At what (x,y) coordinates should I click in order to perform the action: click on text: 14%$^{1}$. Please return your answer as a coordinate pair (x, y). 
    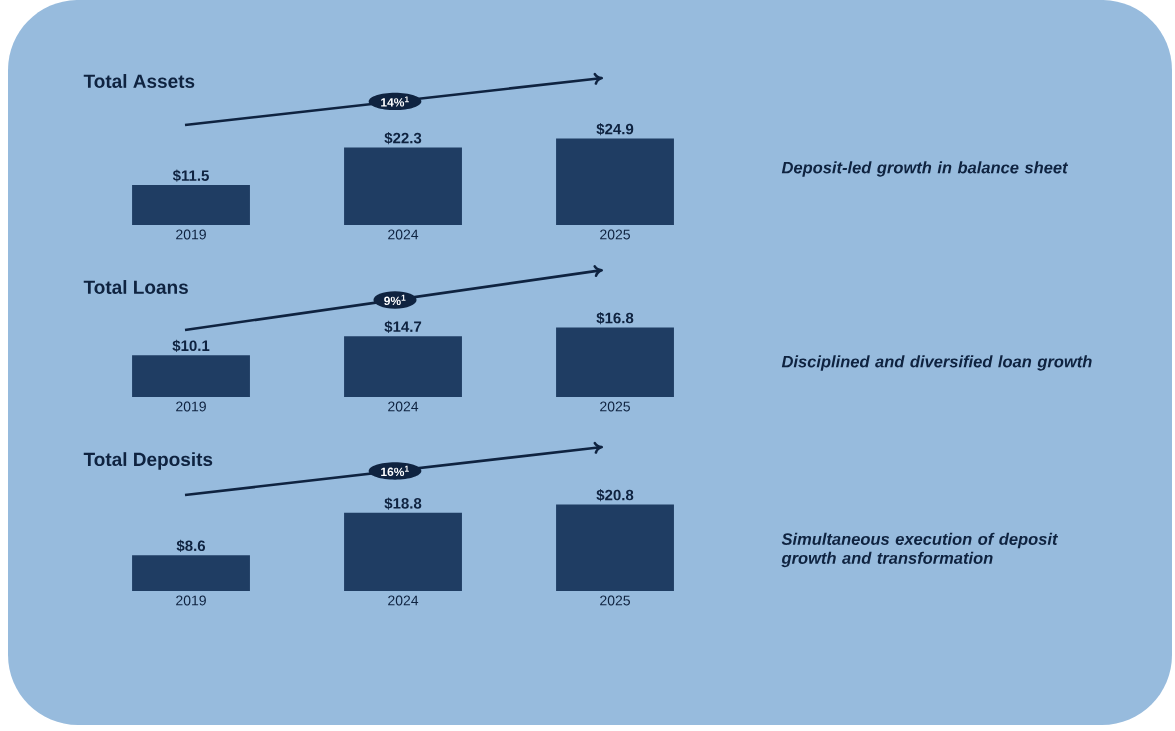
    Looking at the image, I should click on (395, 101).